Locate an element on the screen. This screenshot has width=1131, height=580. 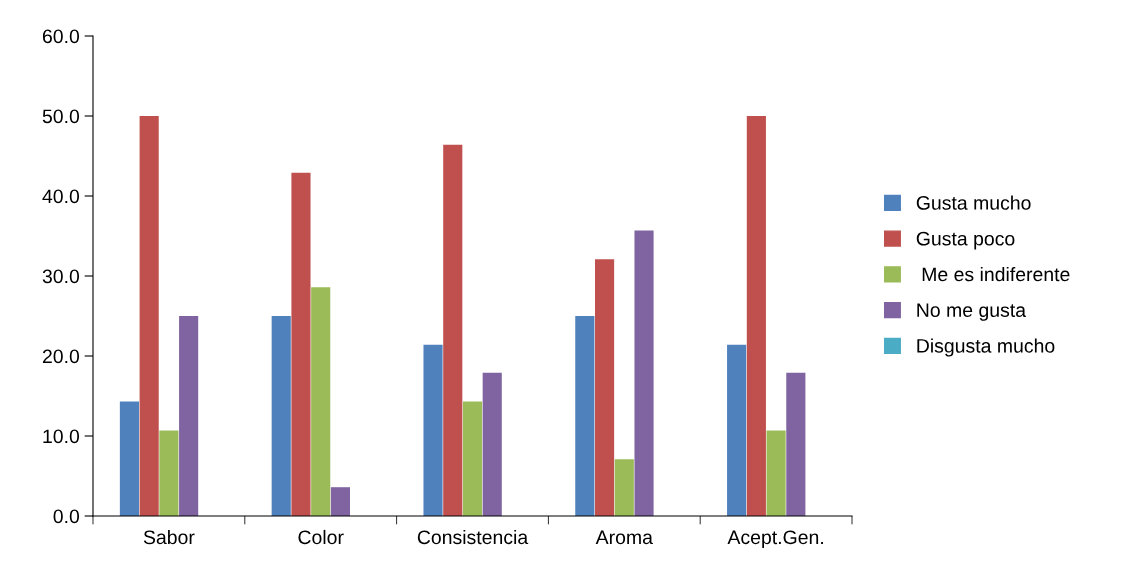
x-tick-label: Aroma is located at coordinates (624, 537).